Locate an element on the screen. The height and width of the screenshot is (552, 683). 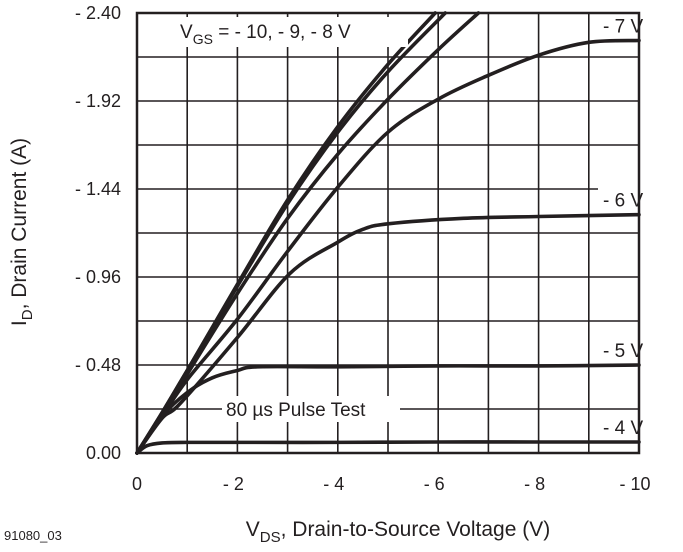
vgs-annotation: VGS = - 10, - 9, - 8 V is located at coordinates (265, 34).